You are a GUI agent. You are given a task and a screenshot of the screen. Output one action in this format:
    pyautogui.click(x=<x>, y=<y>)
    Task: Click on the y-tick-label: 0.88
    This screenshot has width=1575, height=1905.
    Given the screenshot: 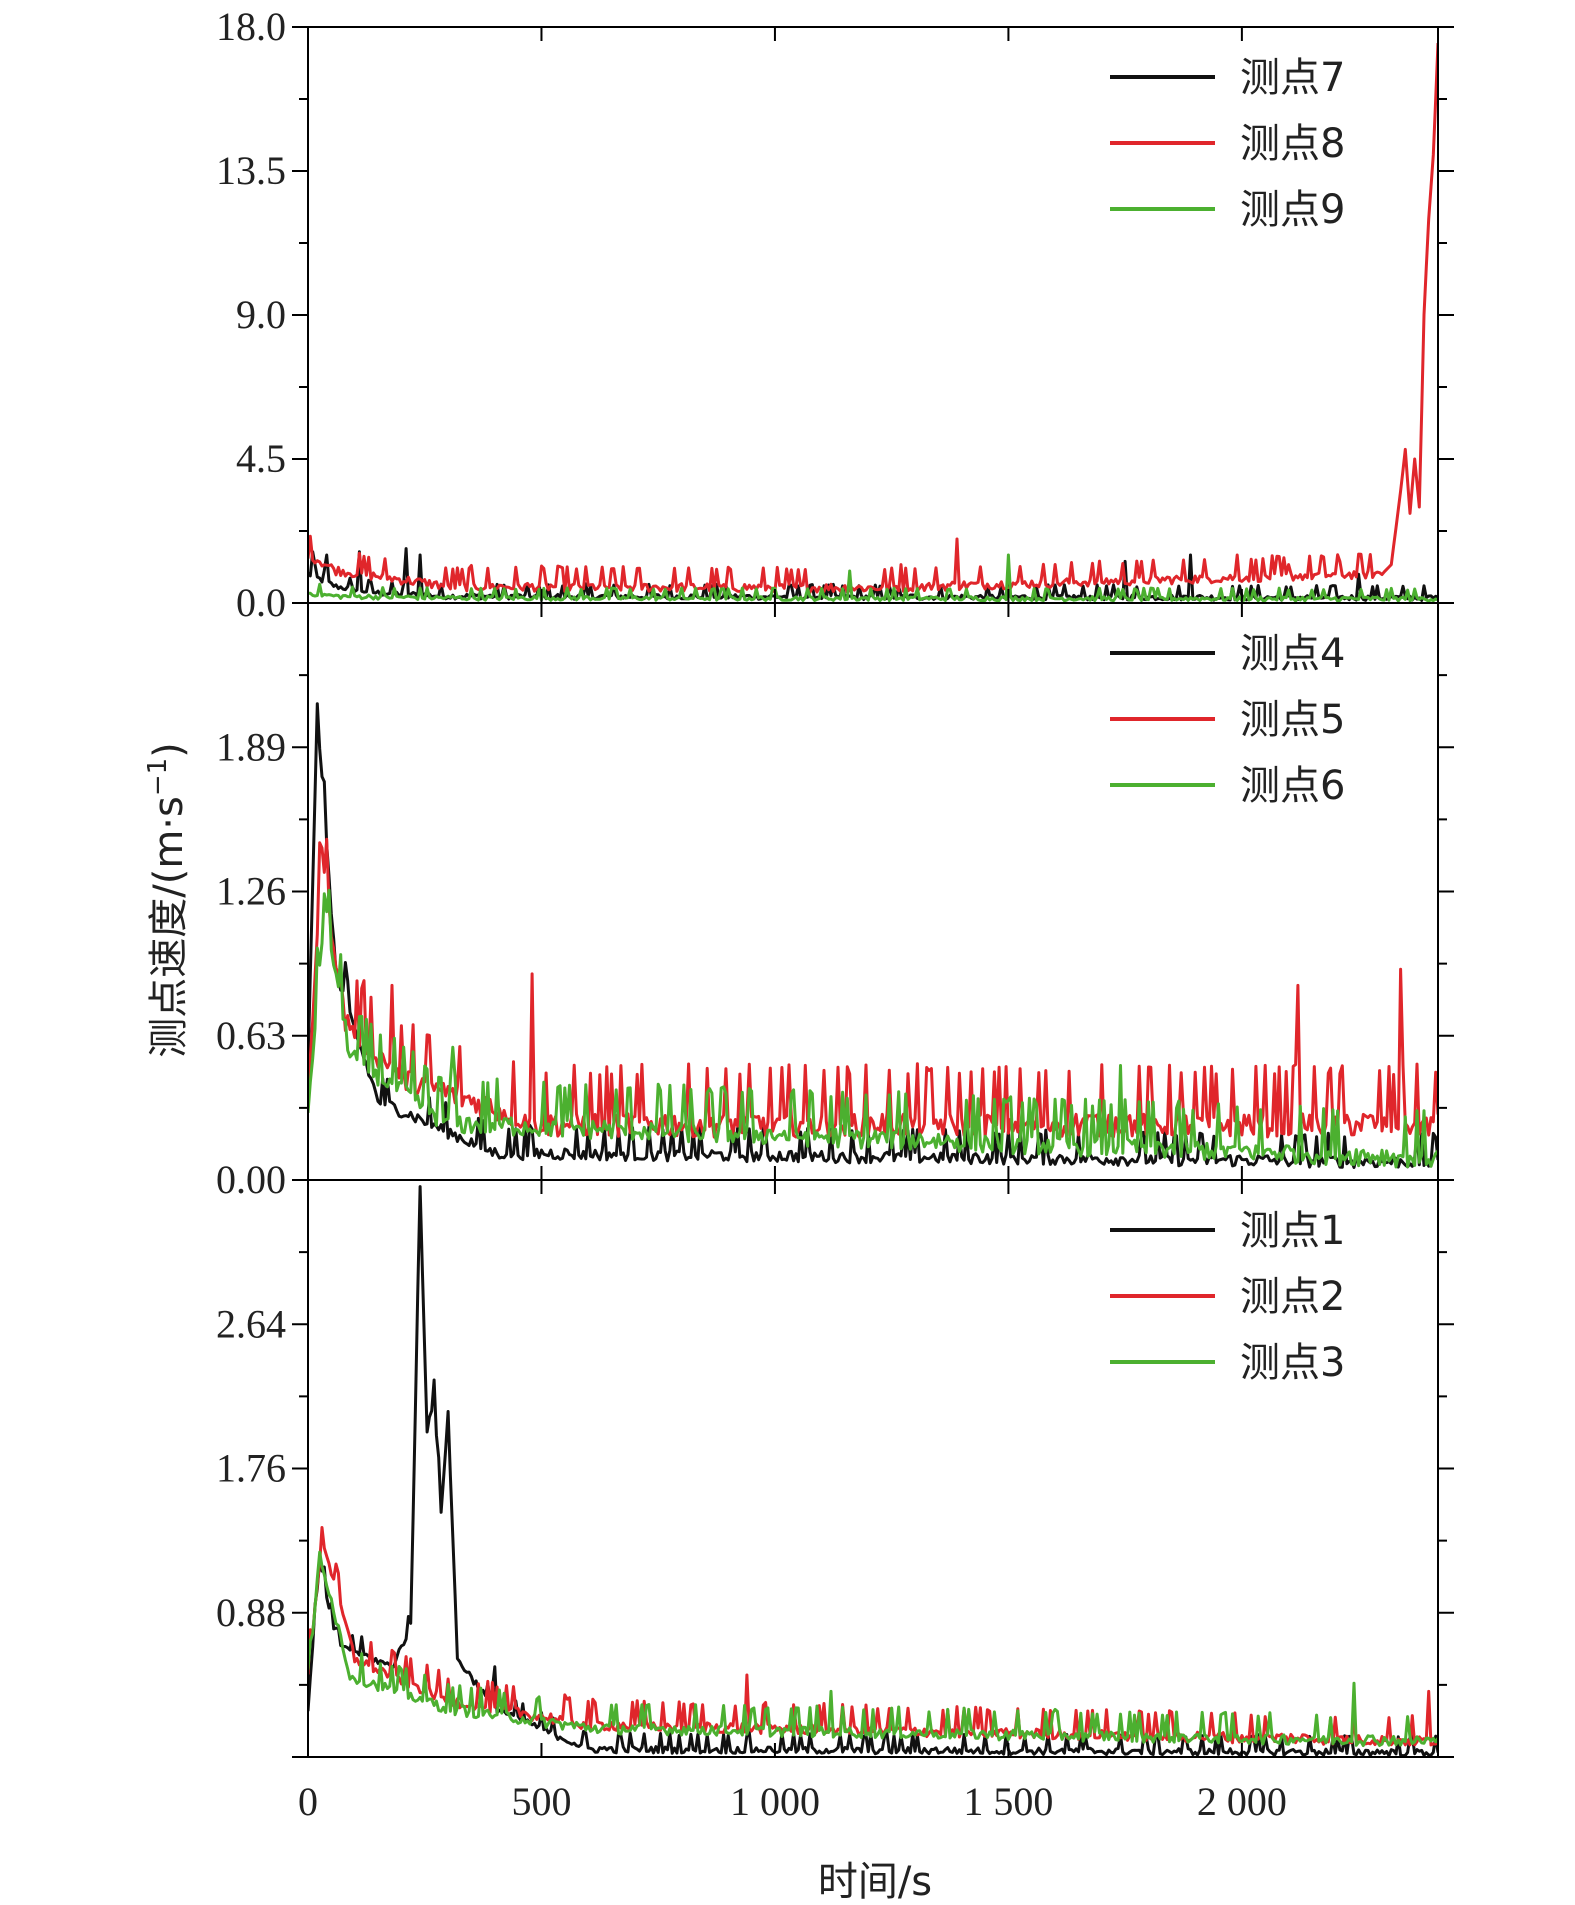 What is the action you would take?
    pyautogui.click(x=251, y=1612)
    